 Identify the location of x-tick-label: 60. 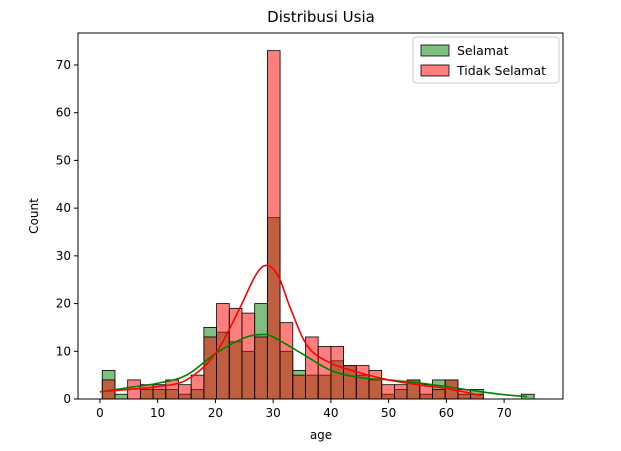
(446, 413).